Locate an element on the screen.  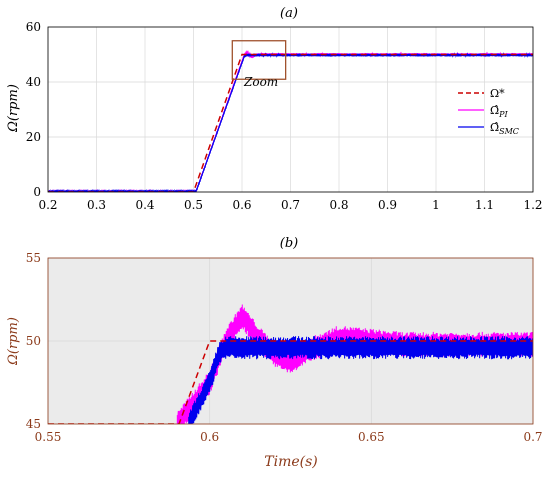
x-tick-label: 0.3 is located at coordinates (96, 205).